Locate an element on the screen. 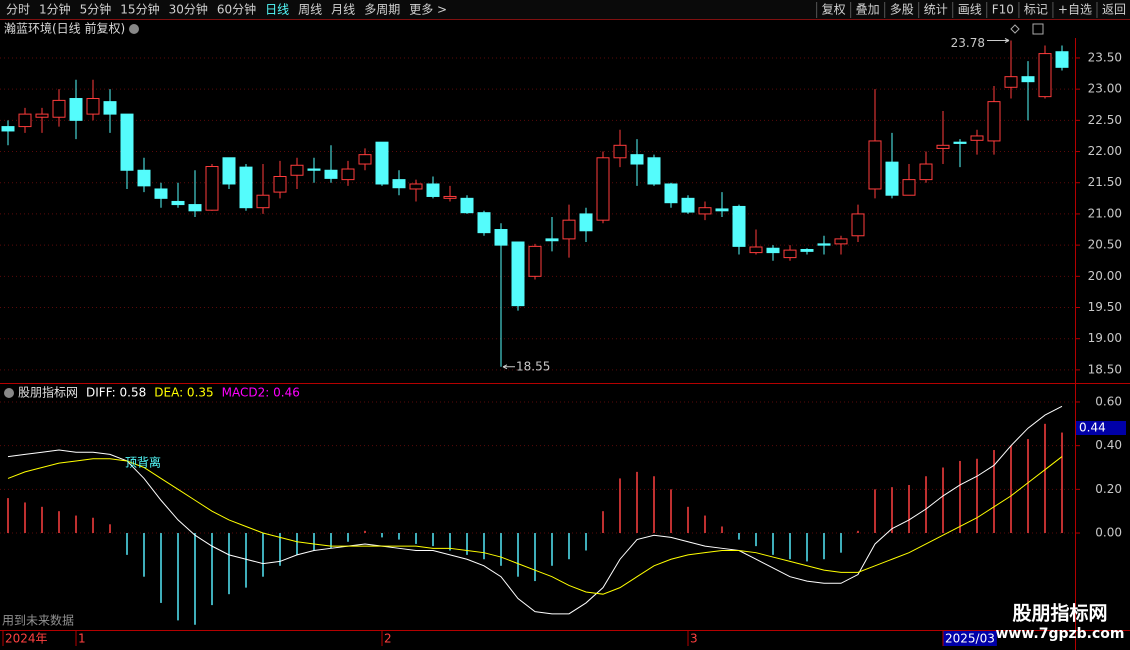  x-tick-label: 2025/03 is located at coordinates (970, 639).